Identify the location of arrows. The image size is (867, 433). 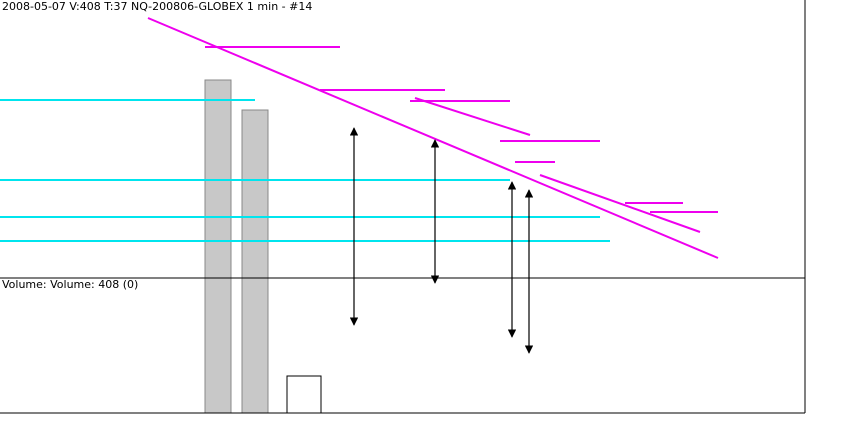
(441, 240).